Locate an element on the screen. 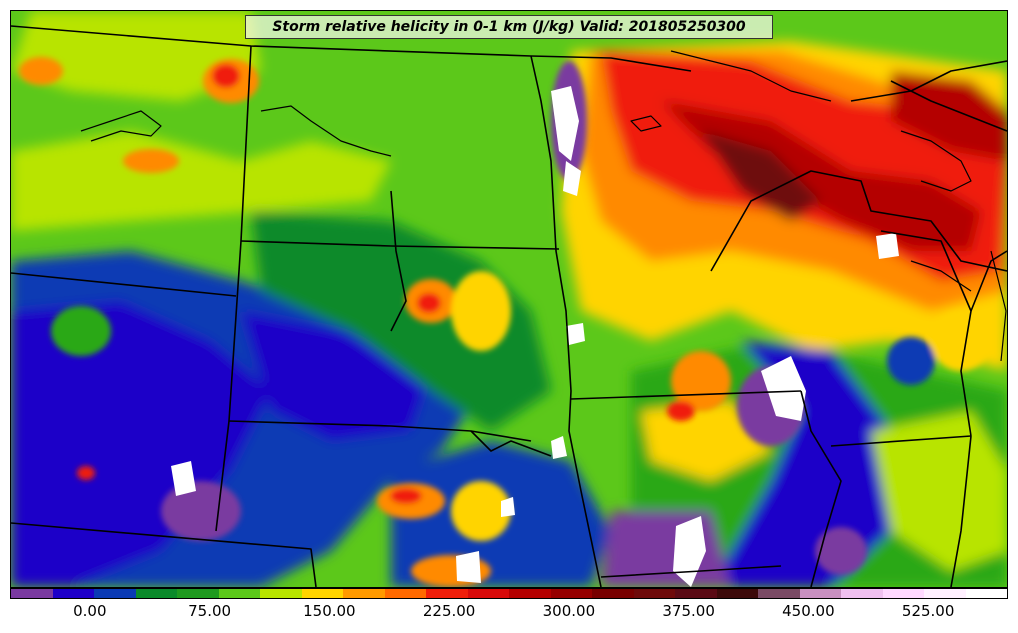 This screenshot has height=633, width=1018. red-patch-northwest is located at coordinates (226, 76).